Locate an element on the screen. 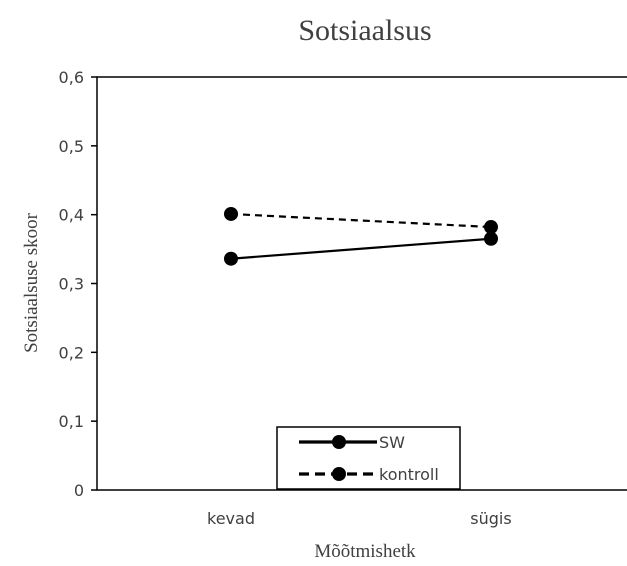 This screenshot has height=566, width=627. legend-items: SW kontroll is located at coordinates (369, 458).